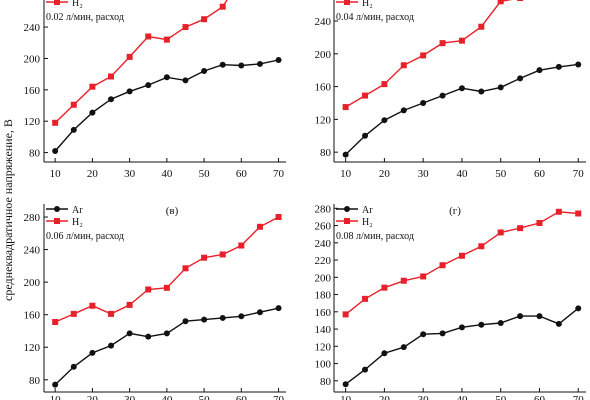  I want to click on y-axis-label: среднеквадратичное напряжение, В, so click(8, 210).